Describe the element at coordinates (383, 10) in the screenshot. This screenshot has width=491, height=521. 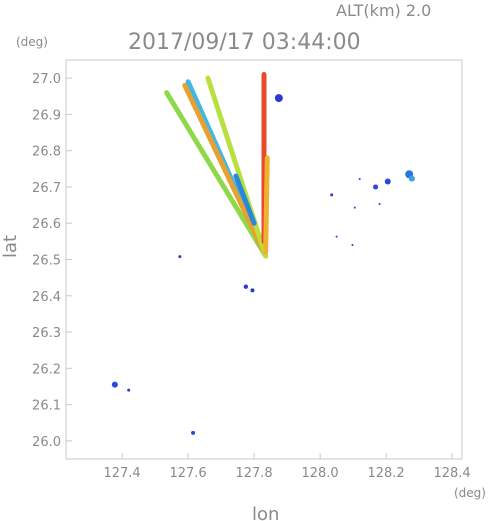
I see `altitude-label: ALT(km) 2.0` at that location.